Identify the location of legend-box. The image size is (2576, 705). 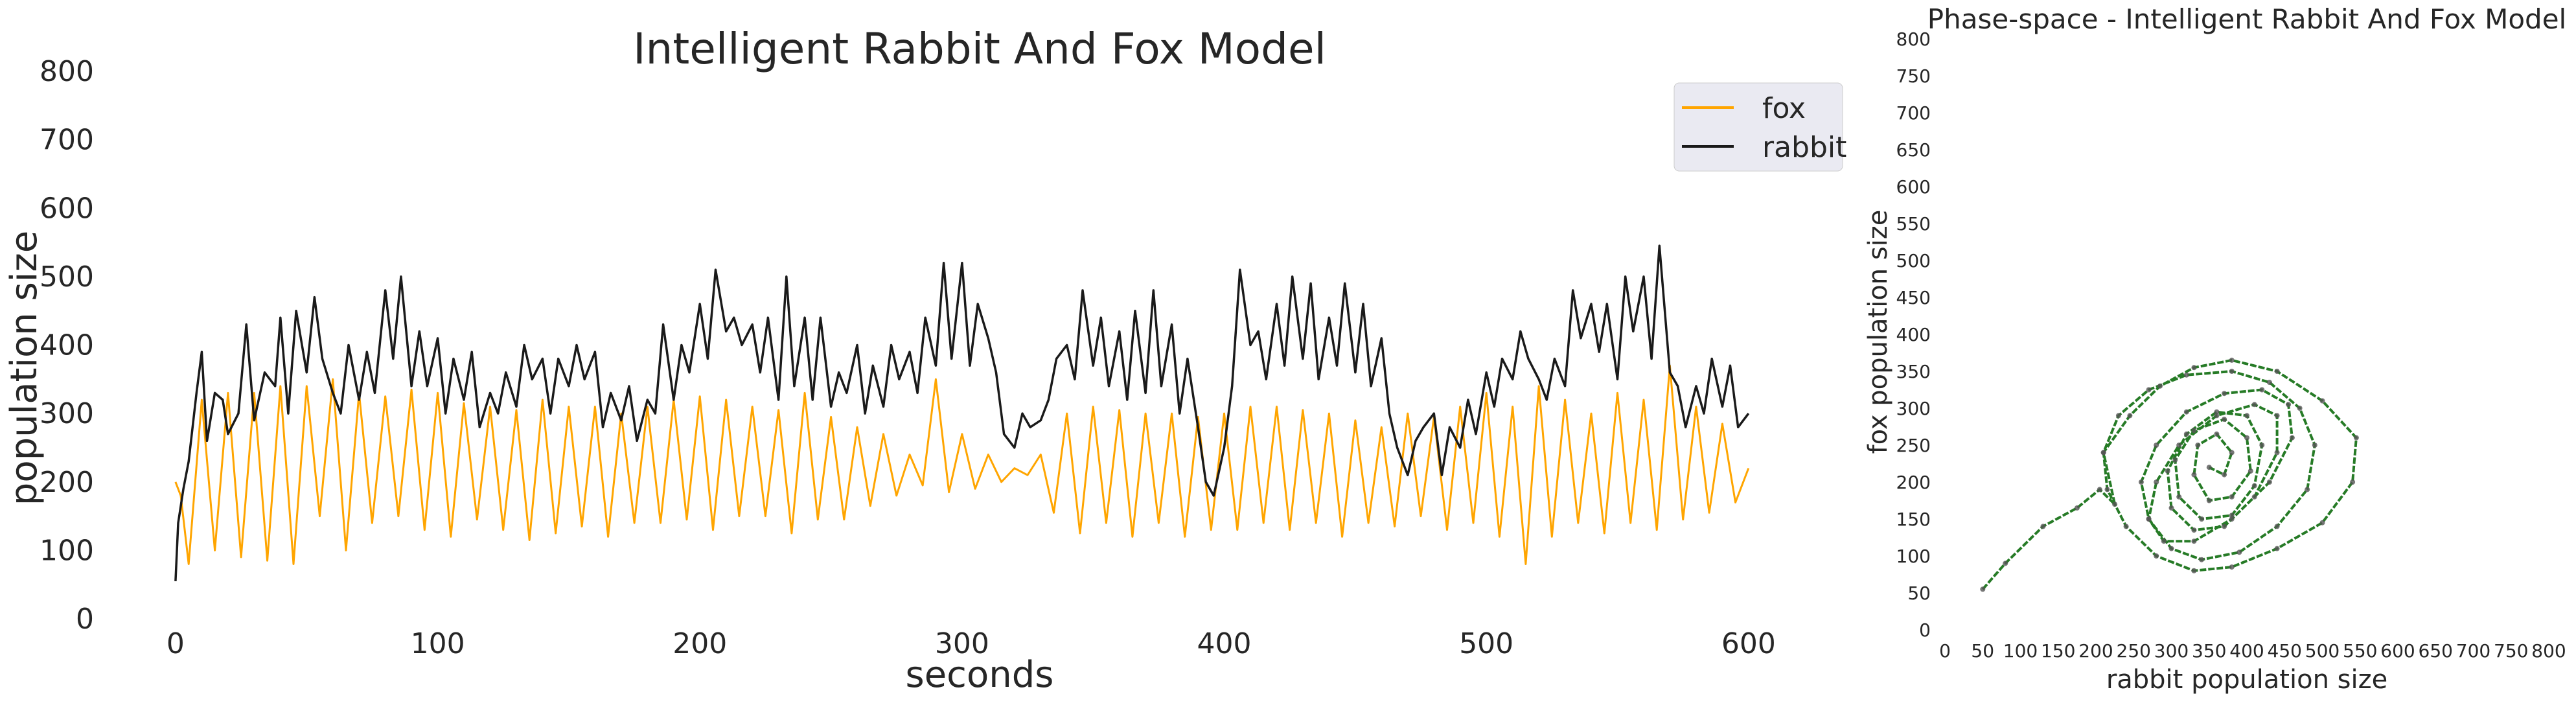
(1758, 127).